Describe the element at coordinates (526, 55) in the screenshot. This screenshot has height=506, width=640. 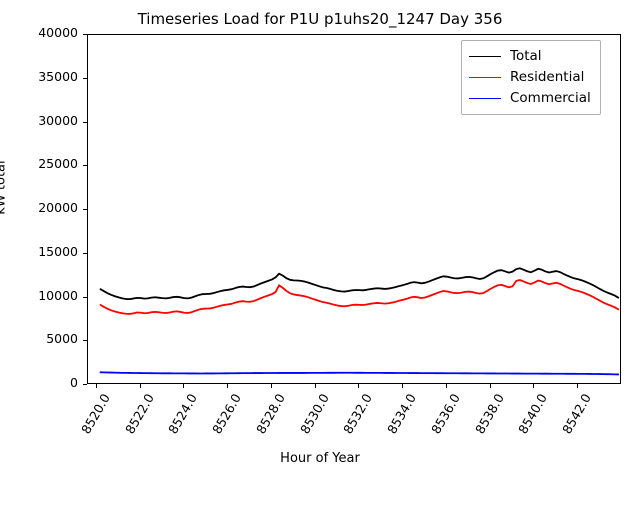
I see `legend-label-total: Total` at that location.